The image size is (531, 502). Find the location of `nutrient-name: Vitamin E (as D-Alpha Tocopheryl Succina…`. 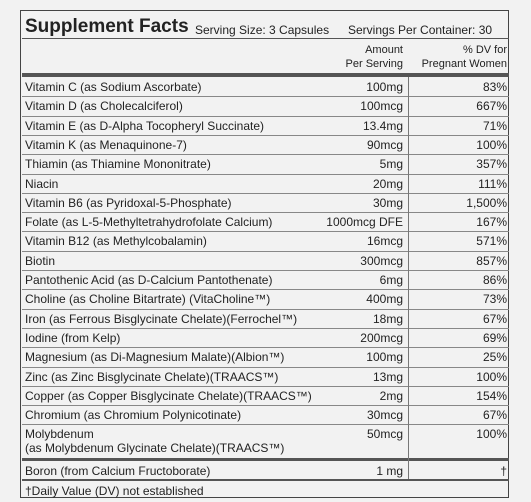

nutrient-name: Vitamin E (as D-Alpha Tocopheryl Succina… is located at coordinates (145, 125).